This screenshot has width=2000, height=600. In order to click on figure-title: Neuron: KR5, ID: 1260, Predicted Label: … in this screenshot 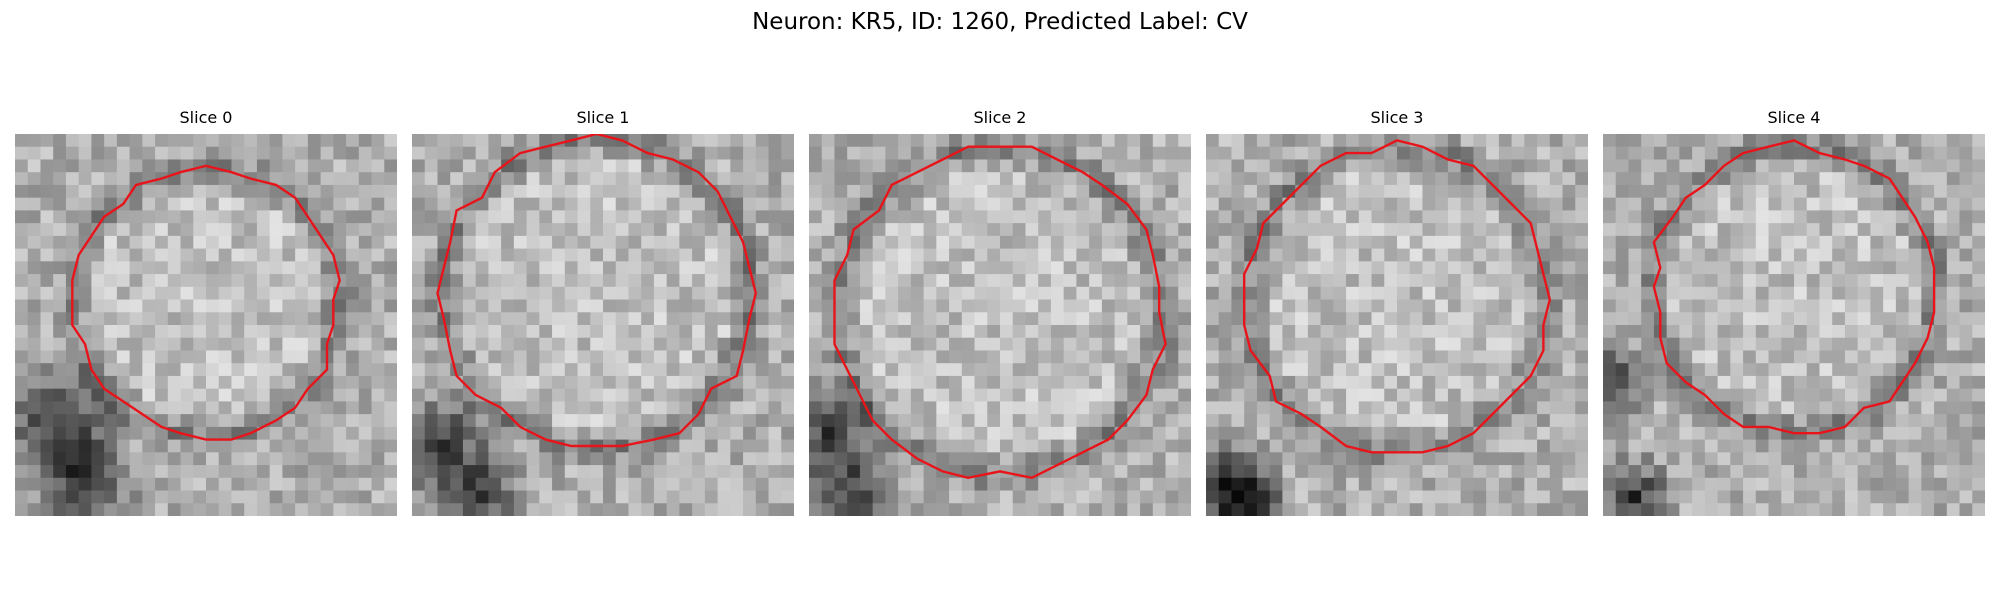, I will do `click(1000, 22)`.